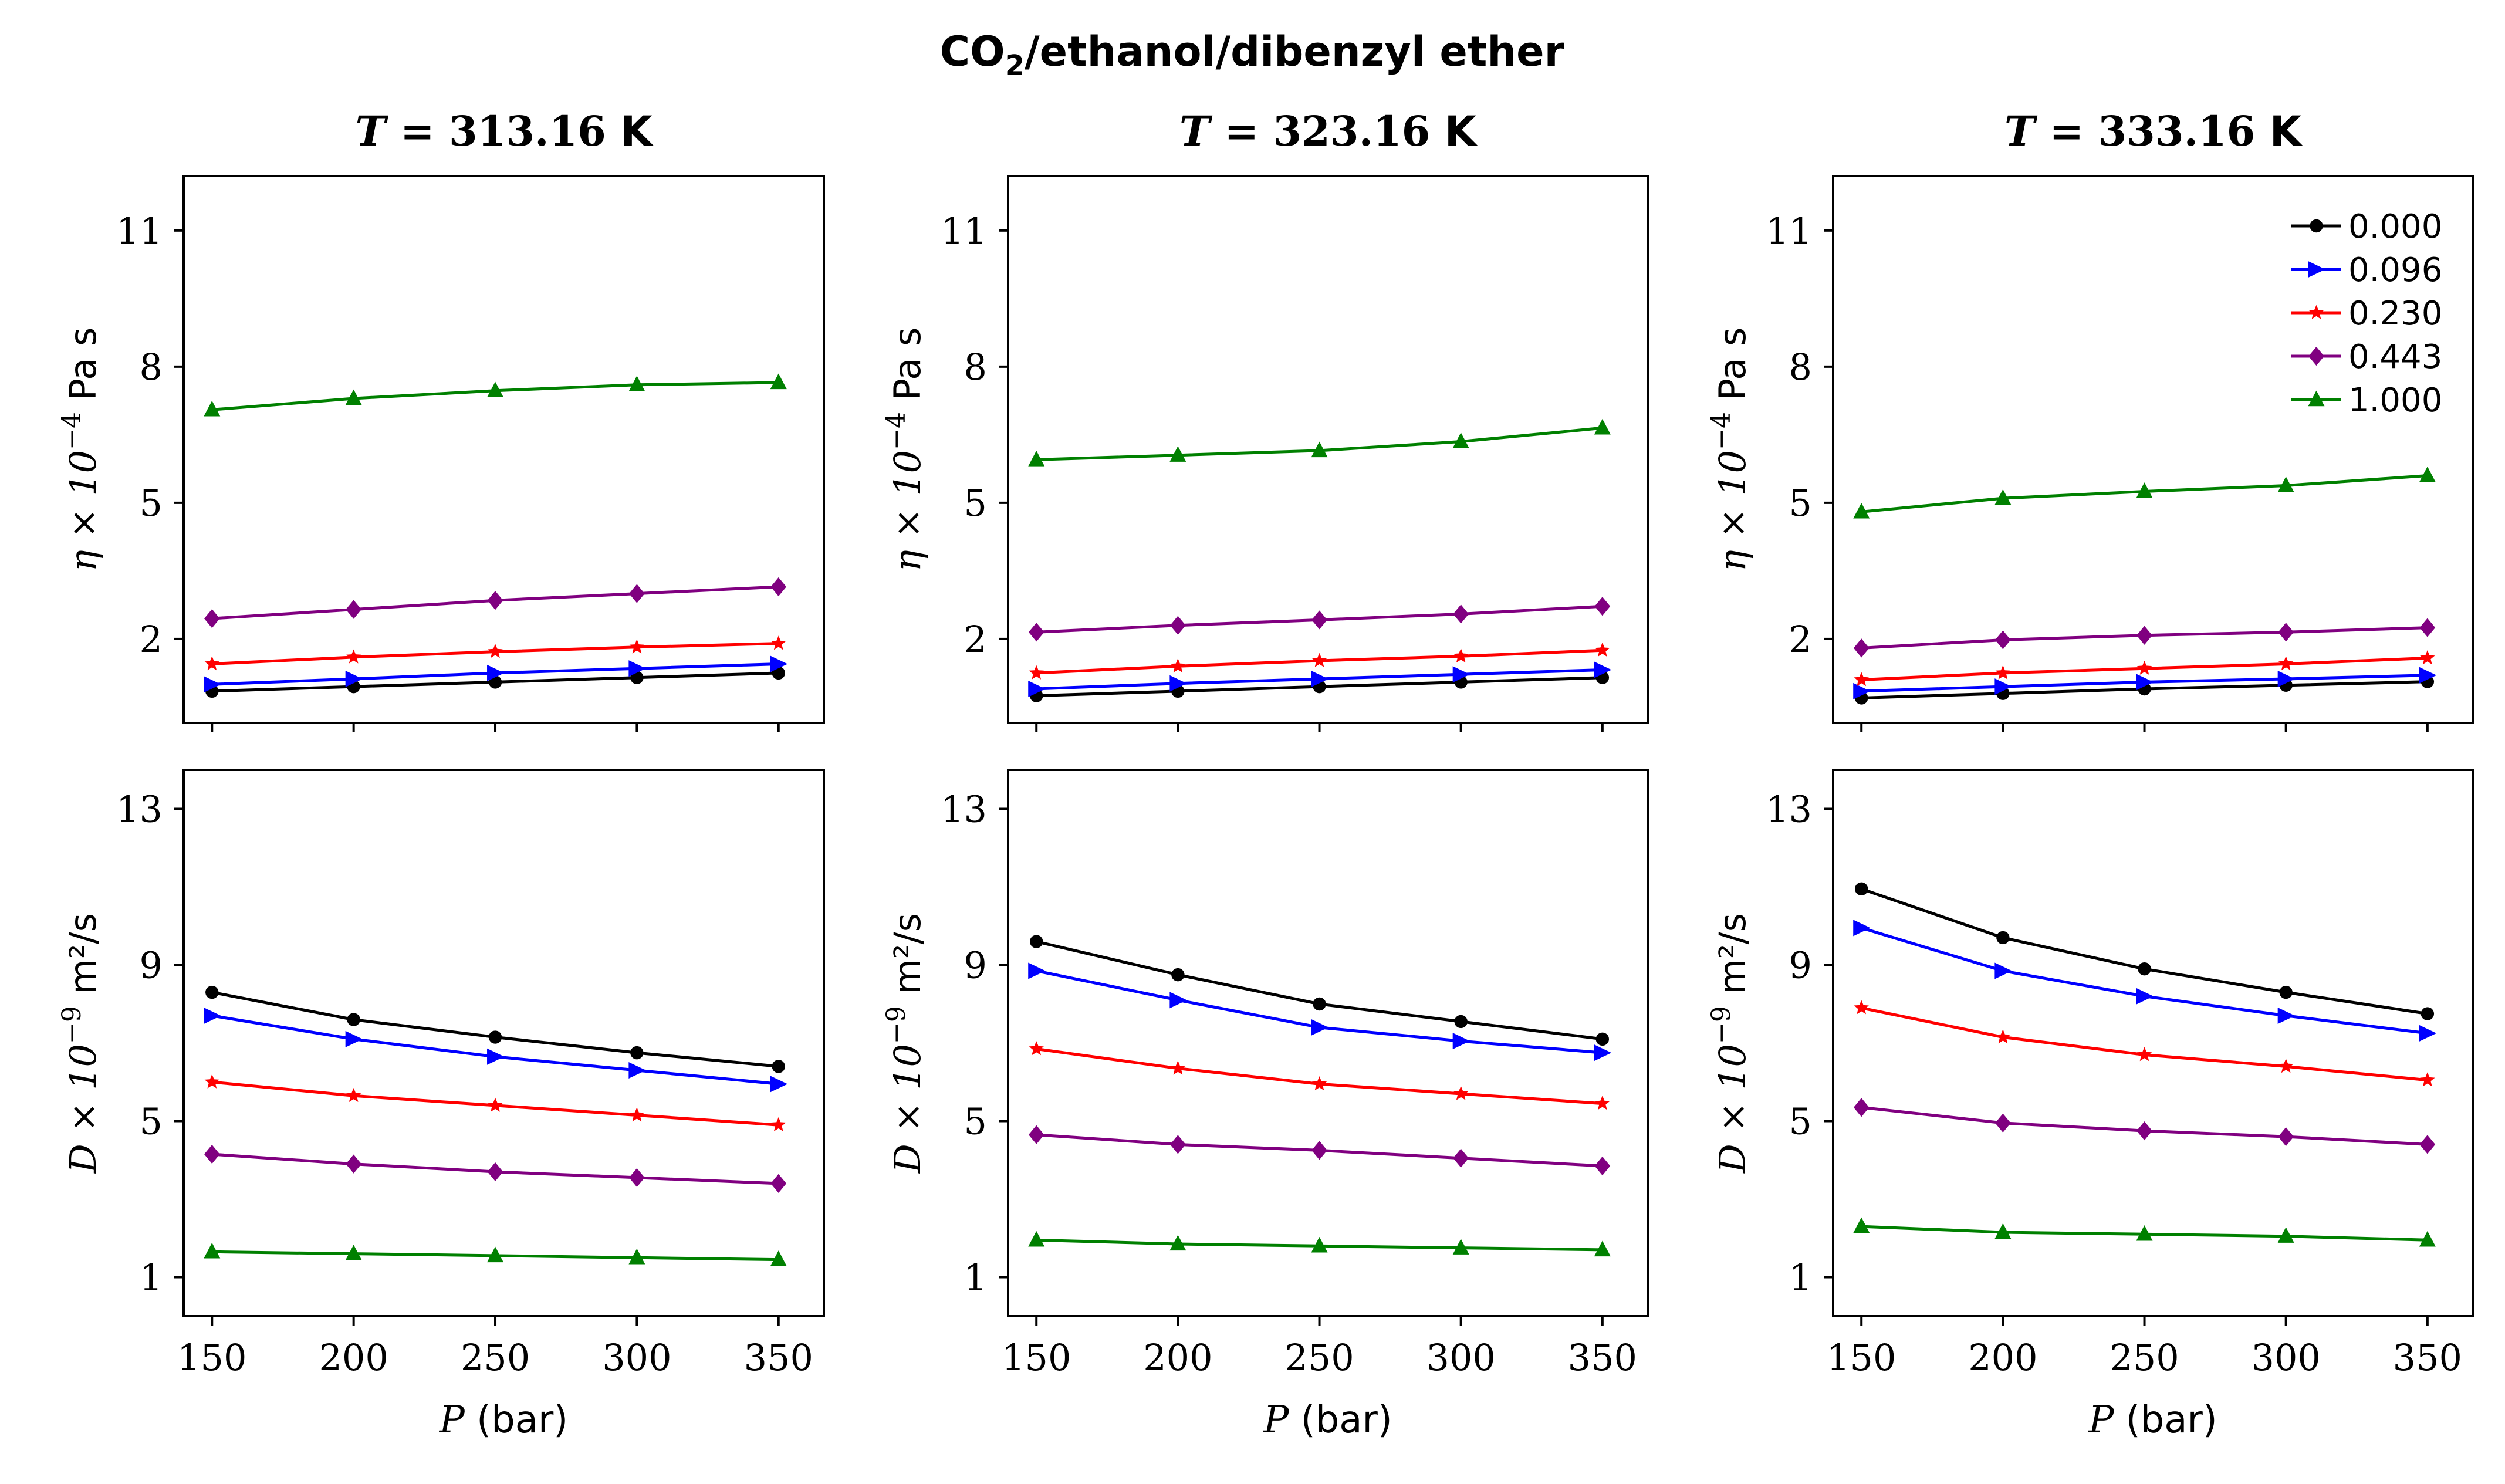  What do you see at coordinates (975, 367) in the screenshot?
I see `y-tick-label: 8` at bounding box center [975, 367].